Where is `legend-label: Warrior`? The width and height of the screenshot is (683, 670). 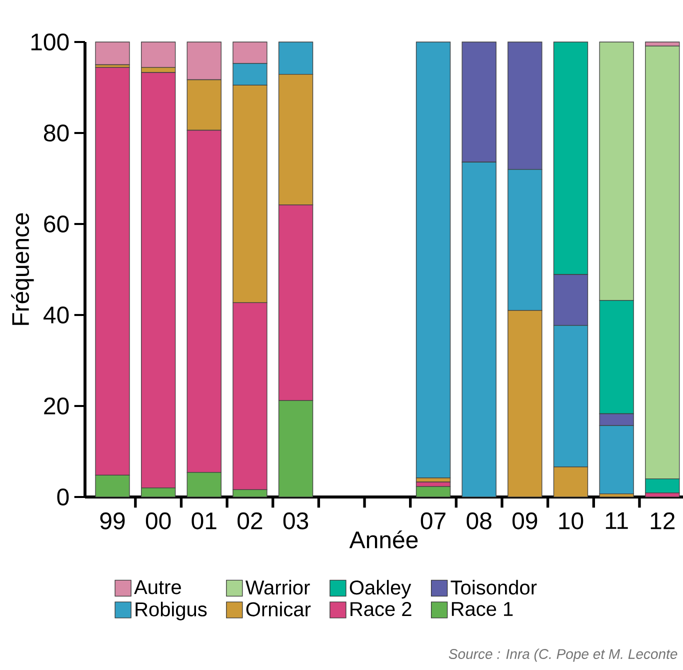 legend-label: Warrior is located at coordinates (277, 587).